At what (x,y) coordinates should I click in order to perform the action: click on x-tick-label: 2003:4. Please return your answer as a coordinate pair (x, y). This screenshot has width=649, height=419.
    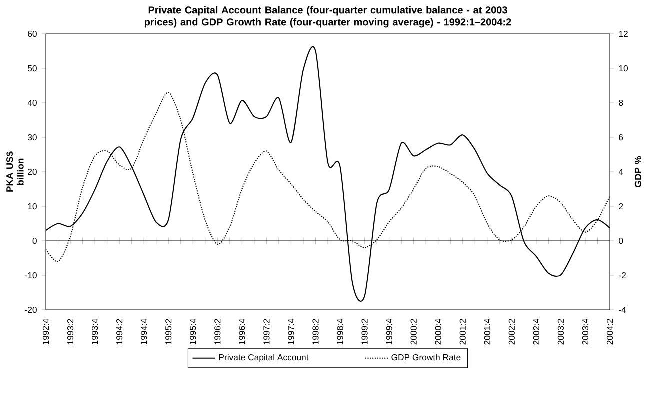
    Looking at the image, I should click on (585, 331).